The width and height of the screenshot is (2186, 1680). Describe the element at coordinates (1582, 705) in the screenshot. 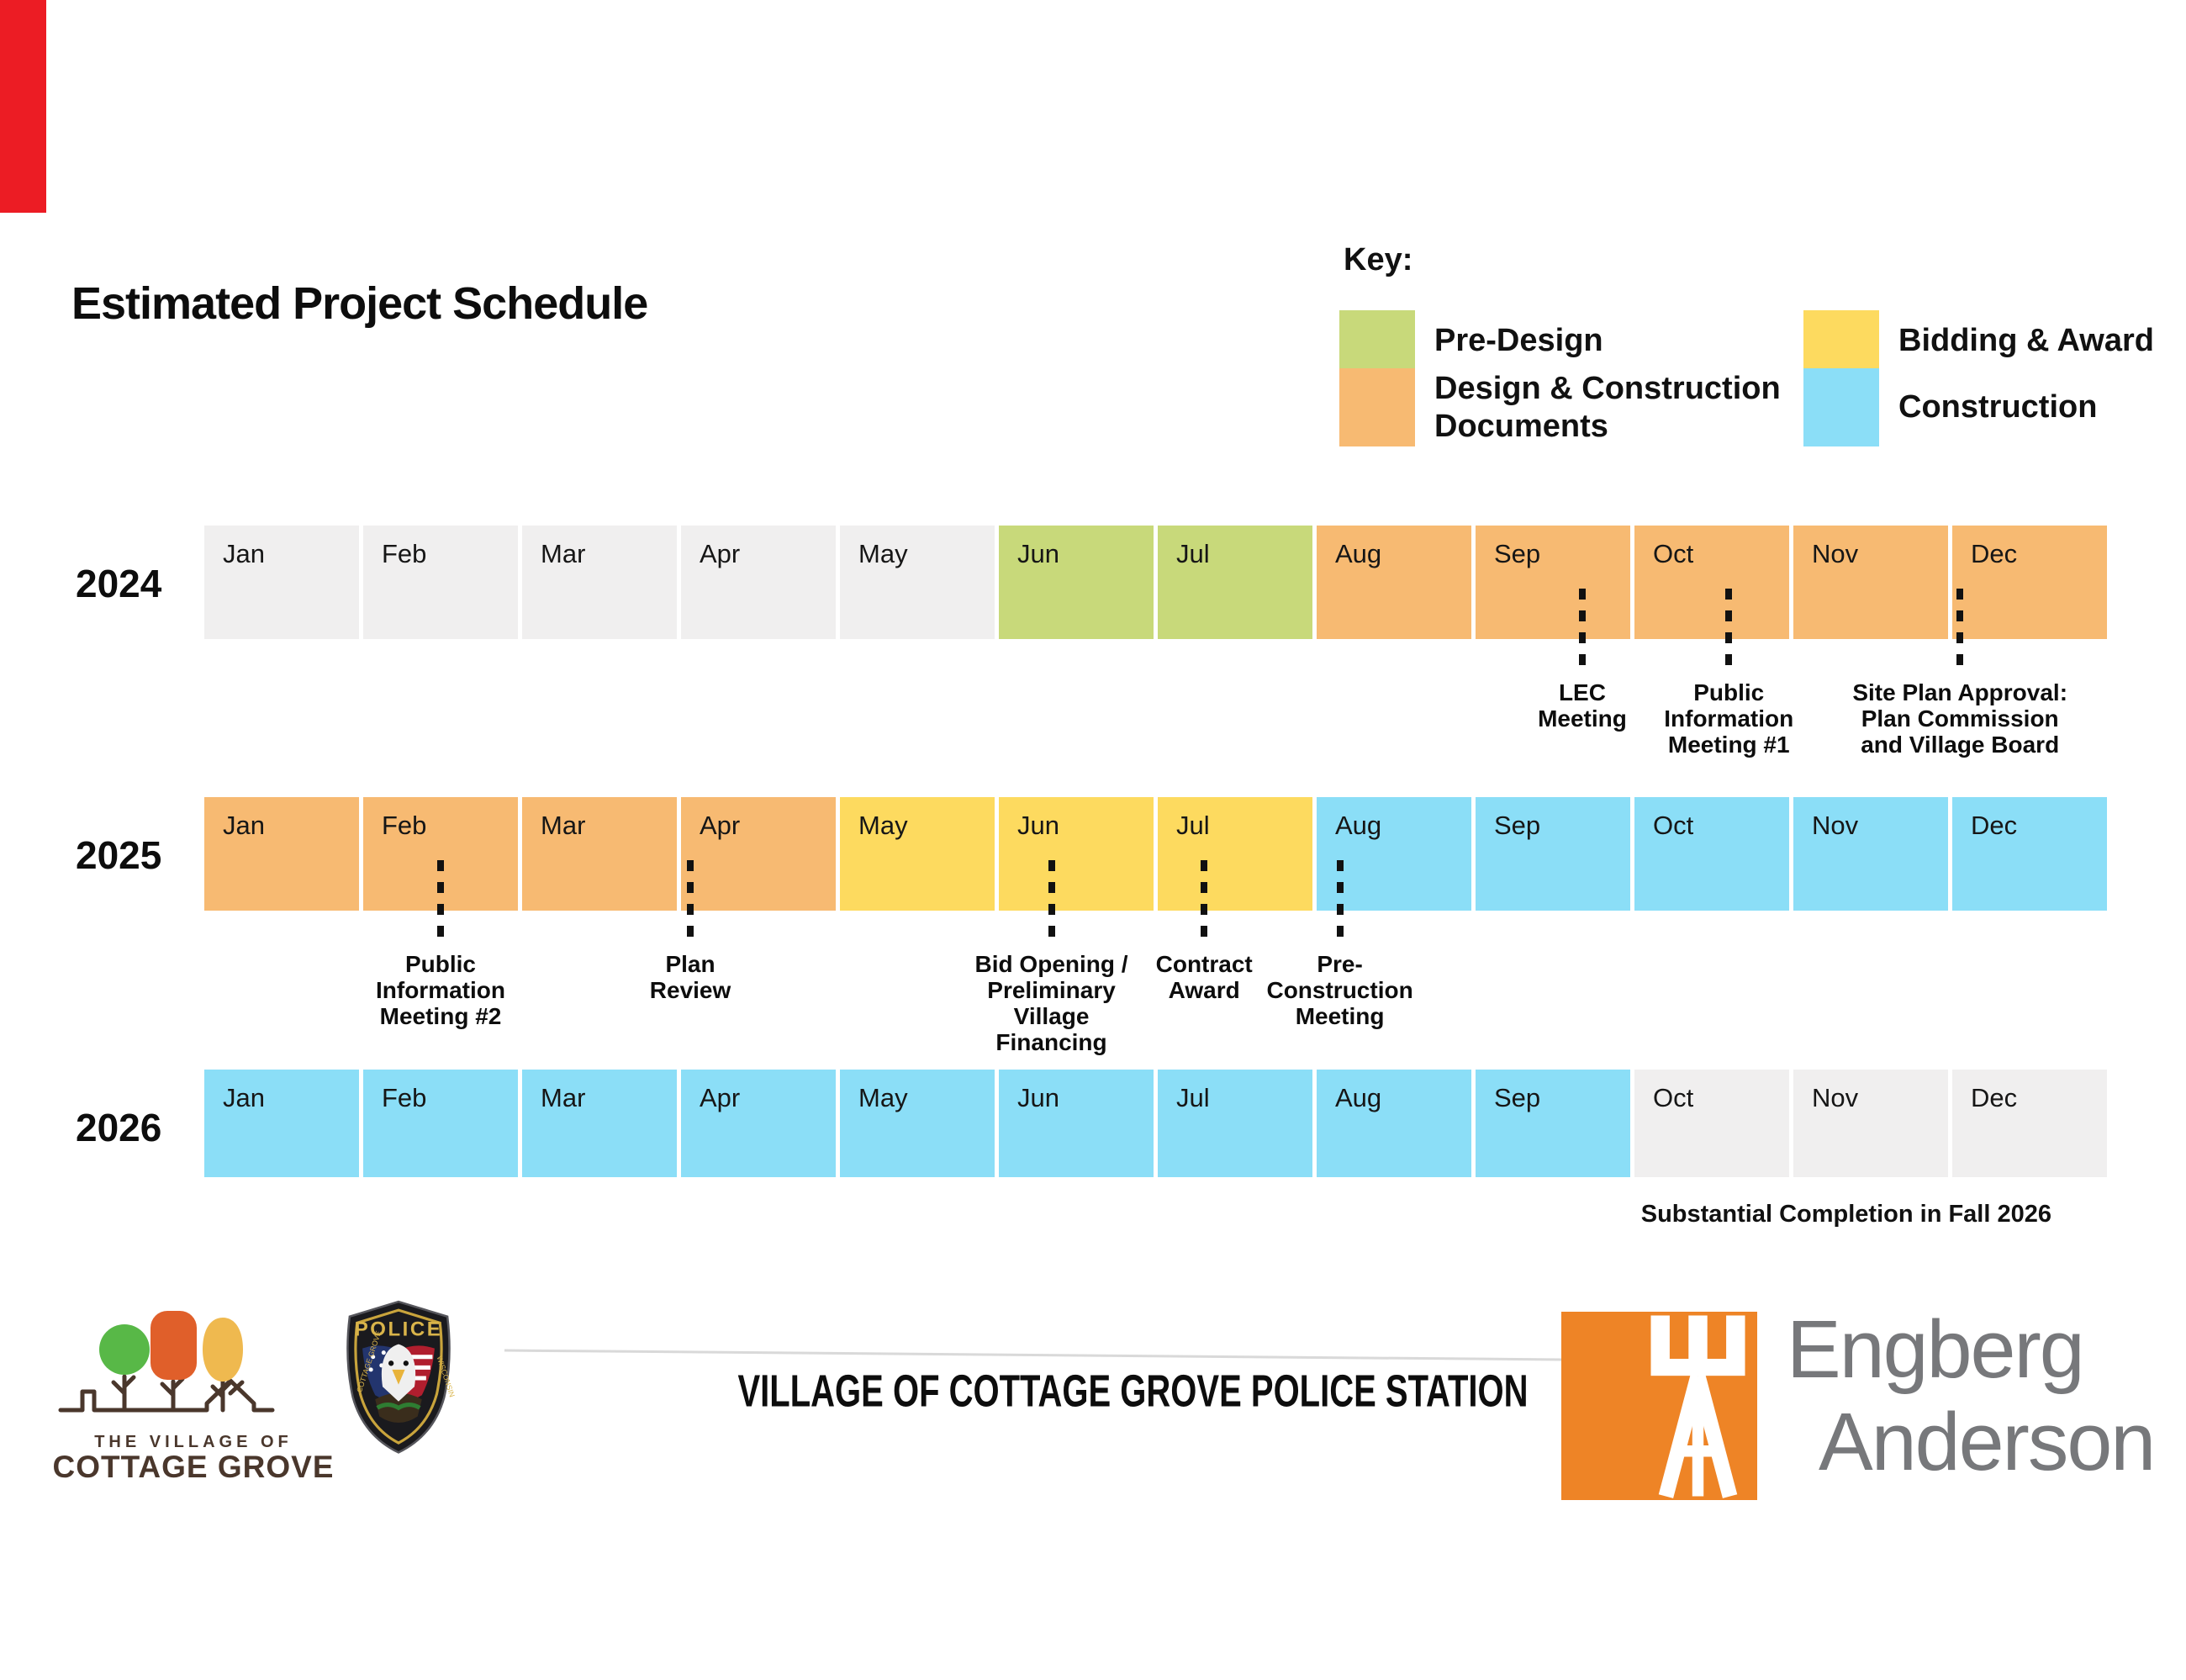

I see `milestone-label-0: LEC Meeting` at that location.